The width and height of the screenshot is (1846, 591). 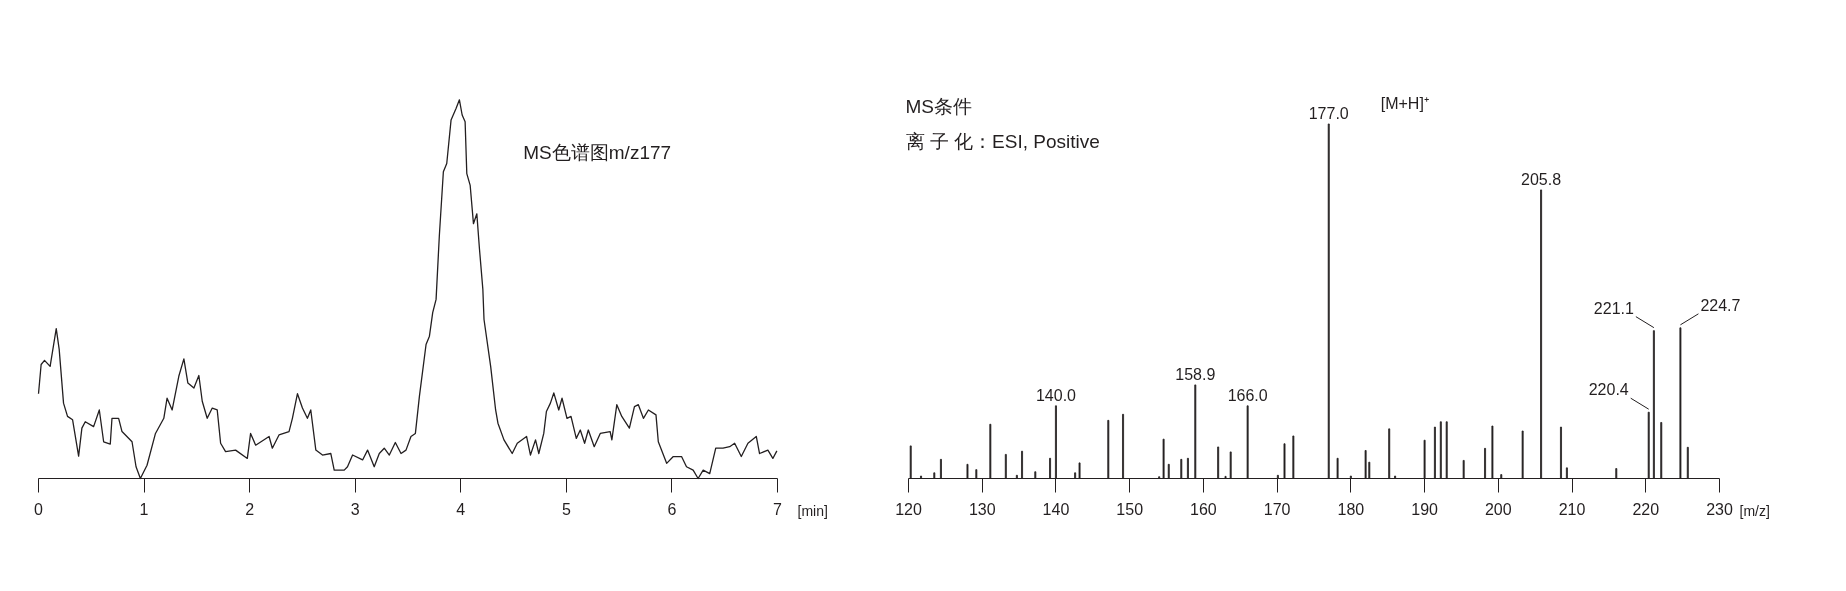 What do you see at coordinates (597, 152) in the screenshot?
I see `text: MS色谱图m/z177` at bounding box center [597, 152].